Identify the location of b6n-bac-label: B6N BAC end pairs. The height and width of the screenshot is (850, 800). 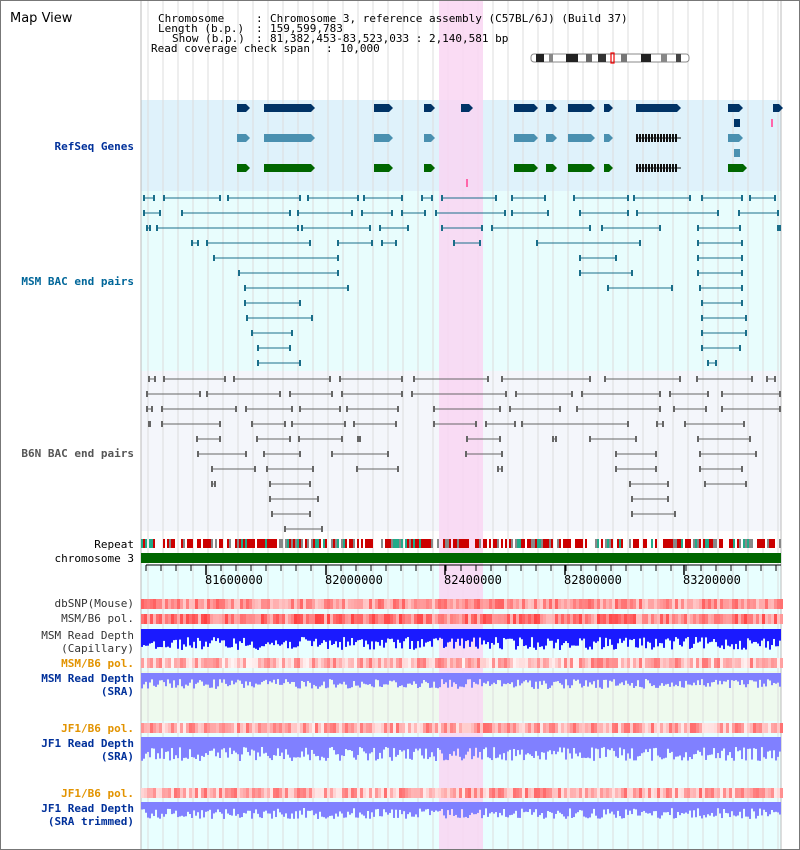
(77, 453).